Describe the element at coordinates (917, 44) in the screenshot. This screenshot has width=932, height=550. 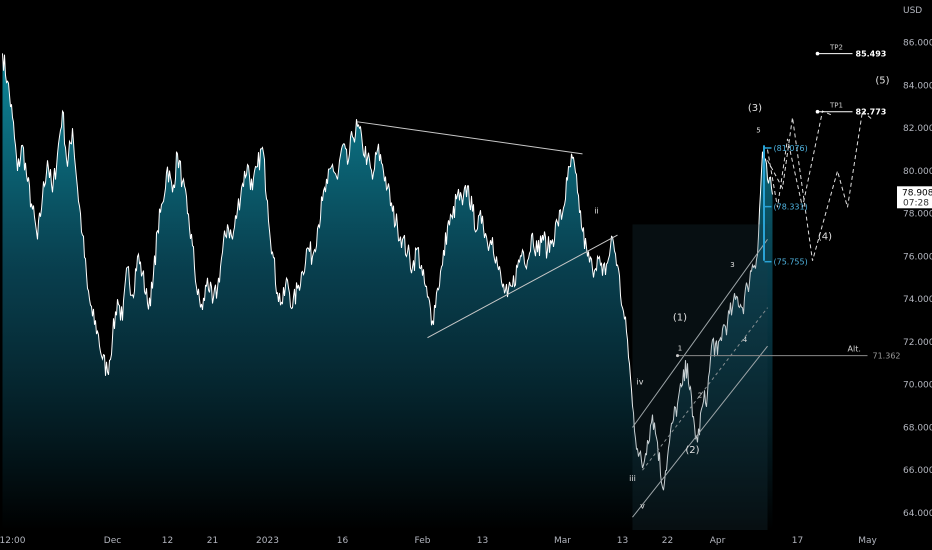
I see `y-tick-label: 86.000` at that location.